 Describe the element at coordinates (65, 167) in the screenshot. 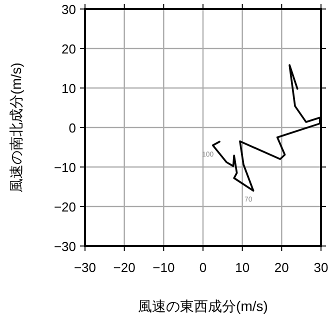

I see `y-tick-label: −10` at that location.